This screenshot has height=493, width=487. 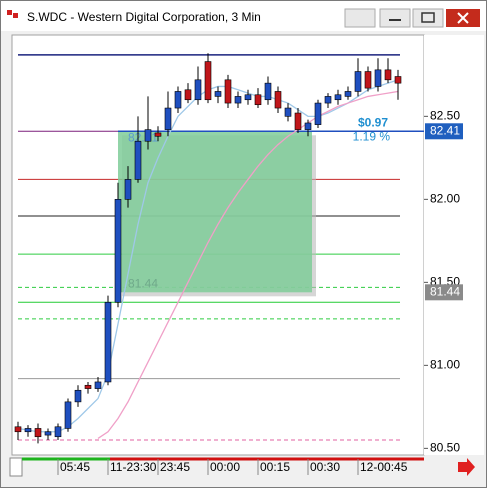 I want to click on scroll-right-arrow, so click(x=466, y=467).